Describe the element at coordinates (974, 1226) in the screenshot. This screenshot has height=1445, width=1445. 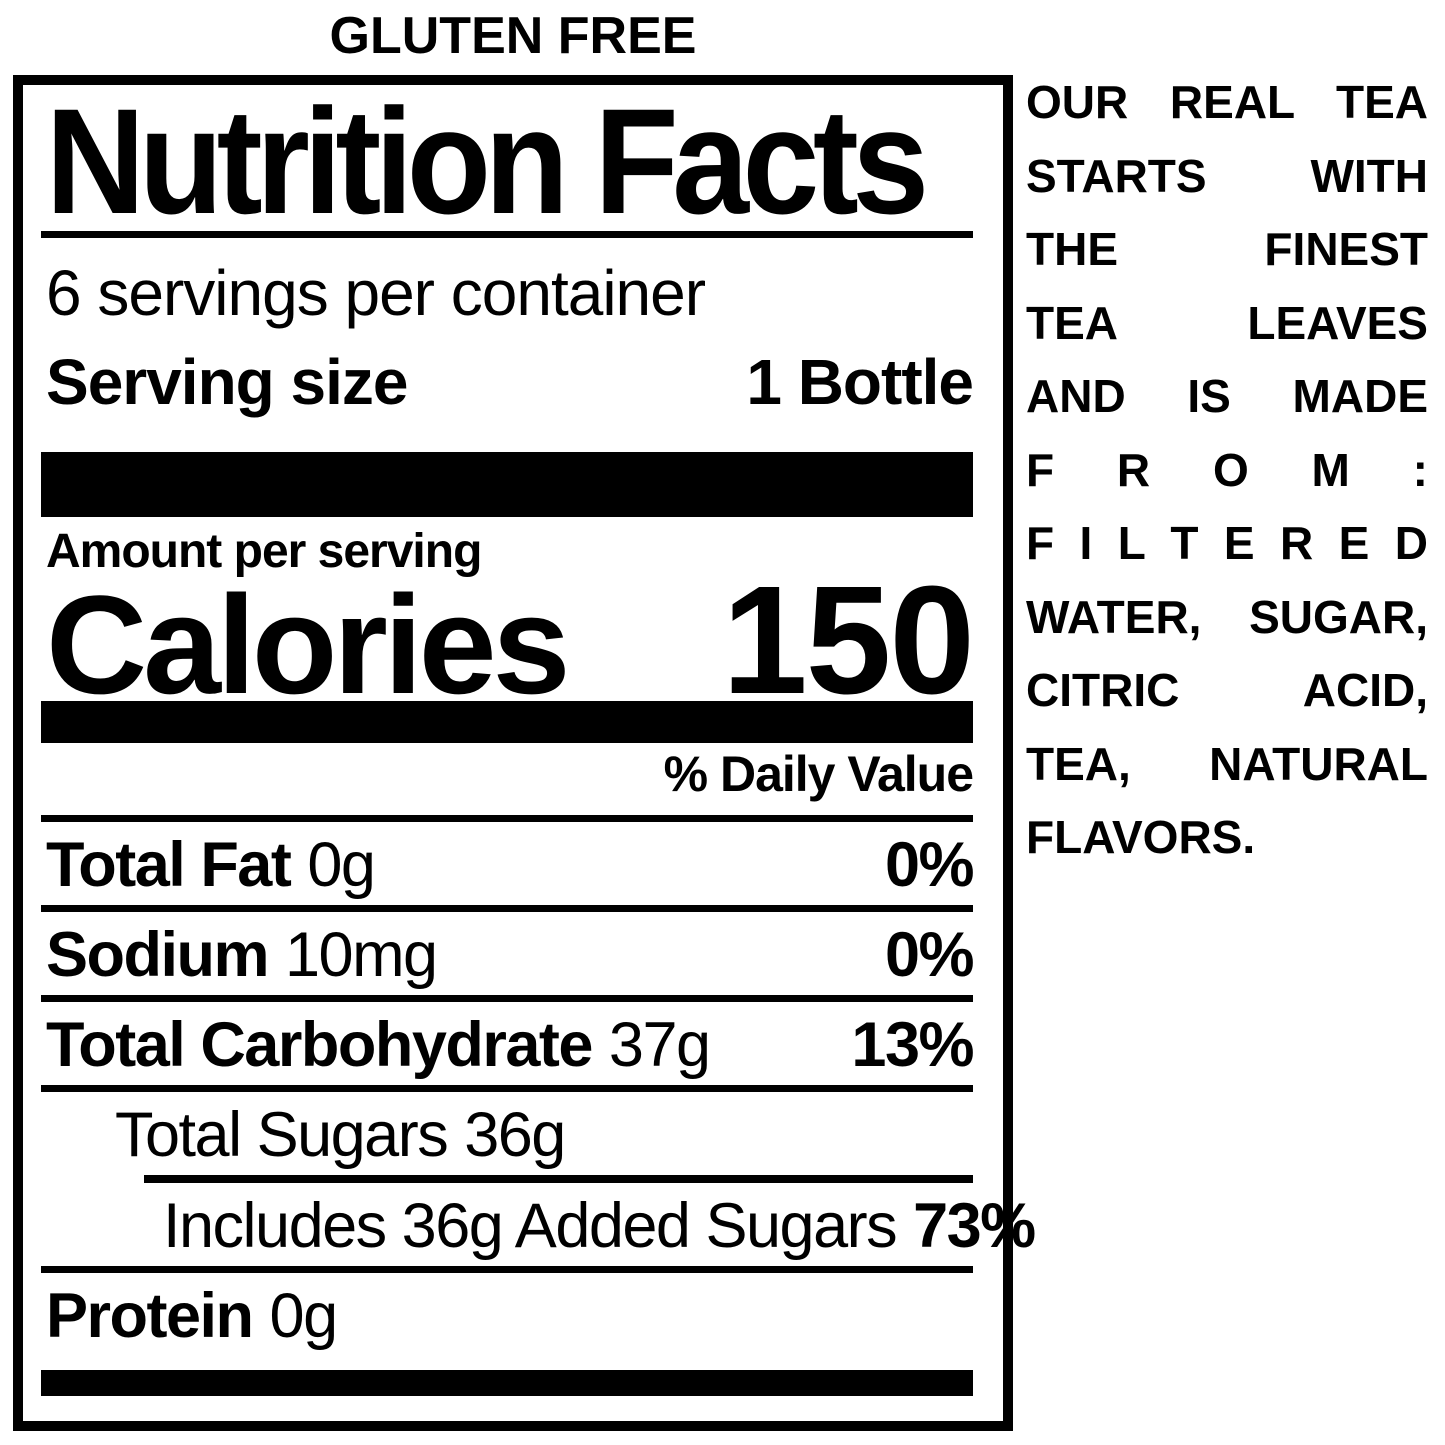
I see `daily-value-percent: 73%` at that location.